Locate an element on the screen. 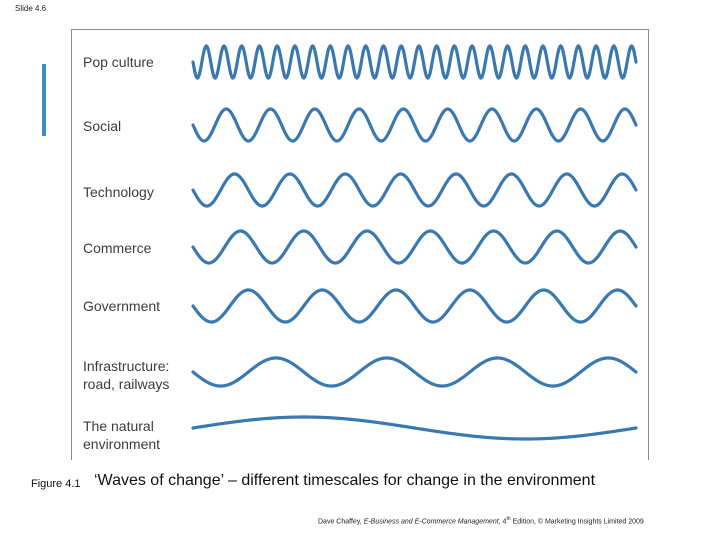 This screenshot has width=720, height=540. wave-label-infrastructure: Infrastructure: road, railways is located at coordinates (126, 375).